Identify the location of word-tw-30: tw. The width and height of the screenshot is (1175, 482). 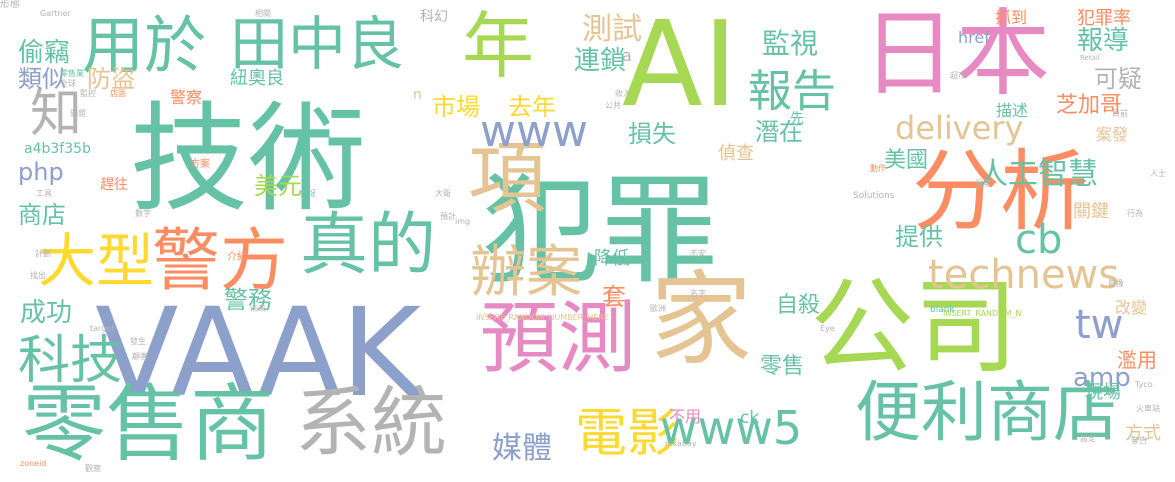
(1099, 325).